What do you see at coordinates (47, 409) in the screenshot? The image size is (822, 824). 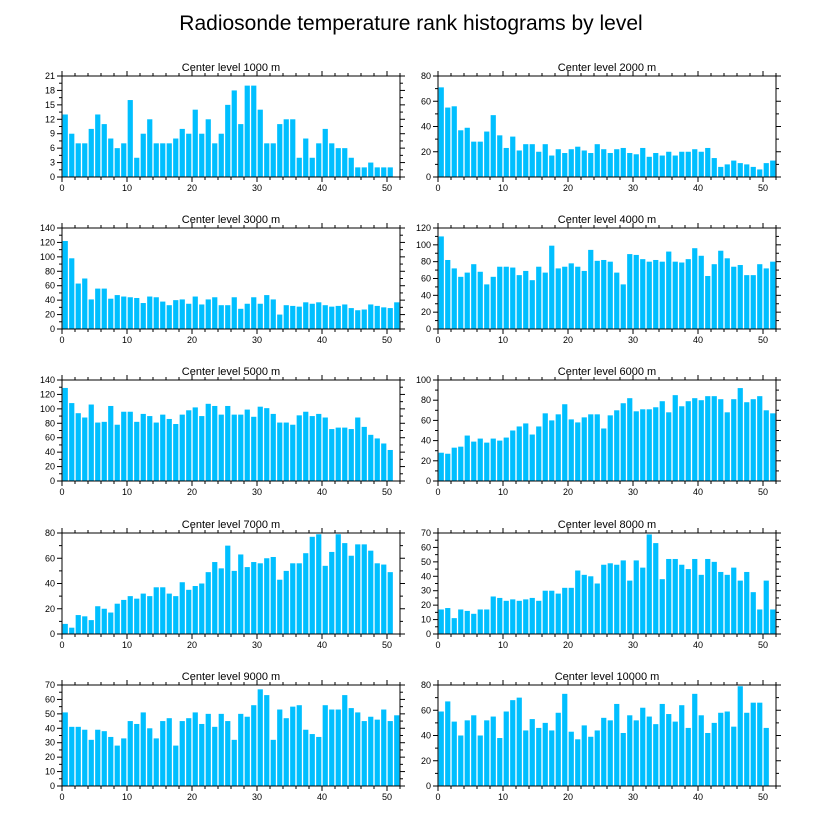 I see `y-tick-label: 100` at bounding box center [47, 409].